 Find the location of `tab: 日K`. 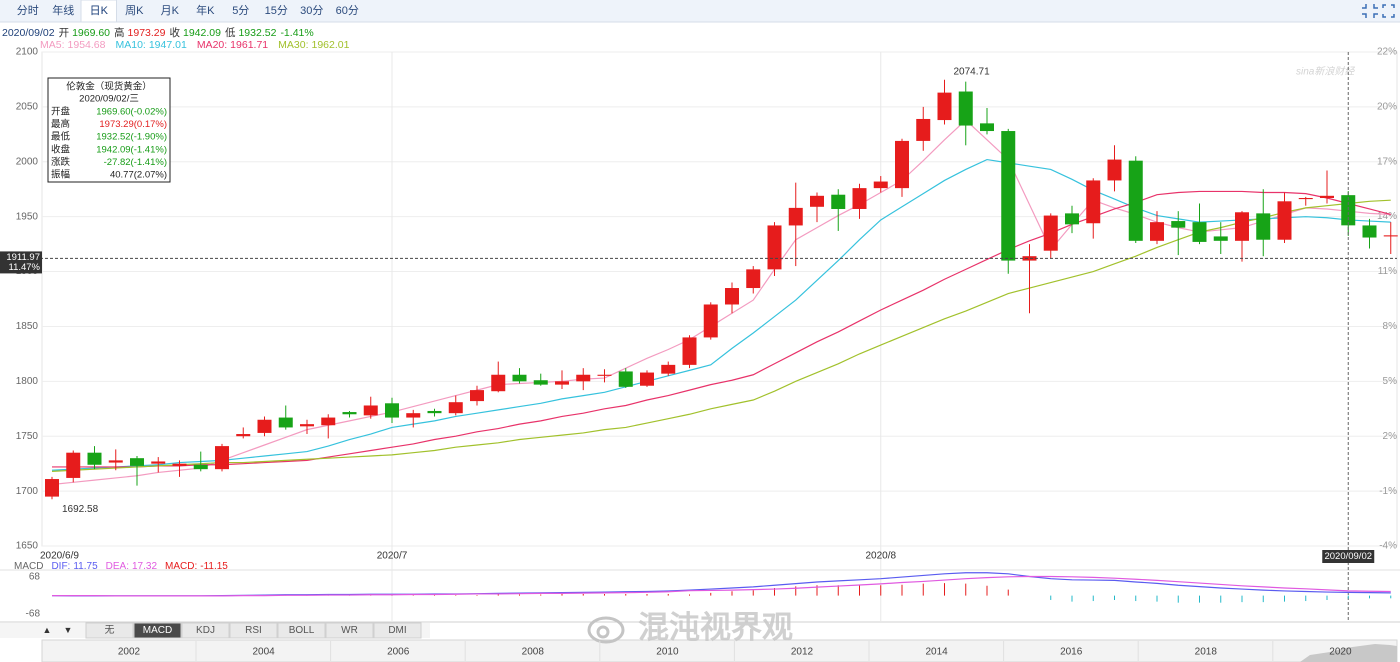

tab: 日K is located at coordinates (99, 11).